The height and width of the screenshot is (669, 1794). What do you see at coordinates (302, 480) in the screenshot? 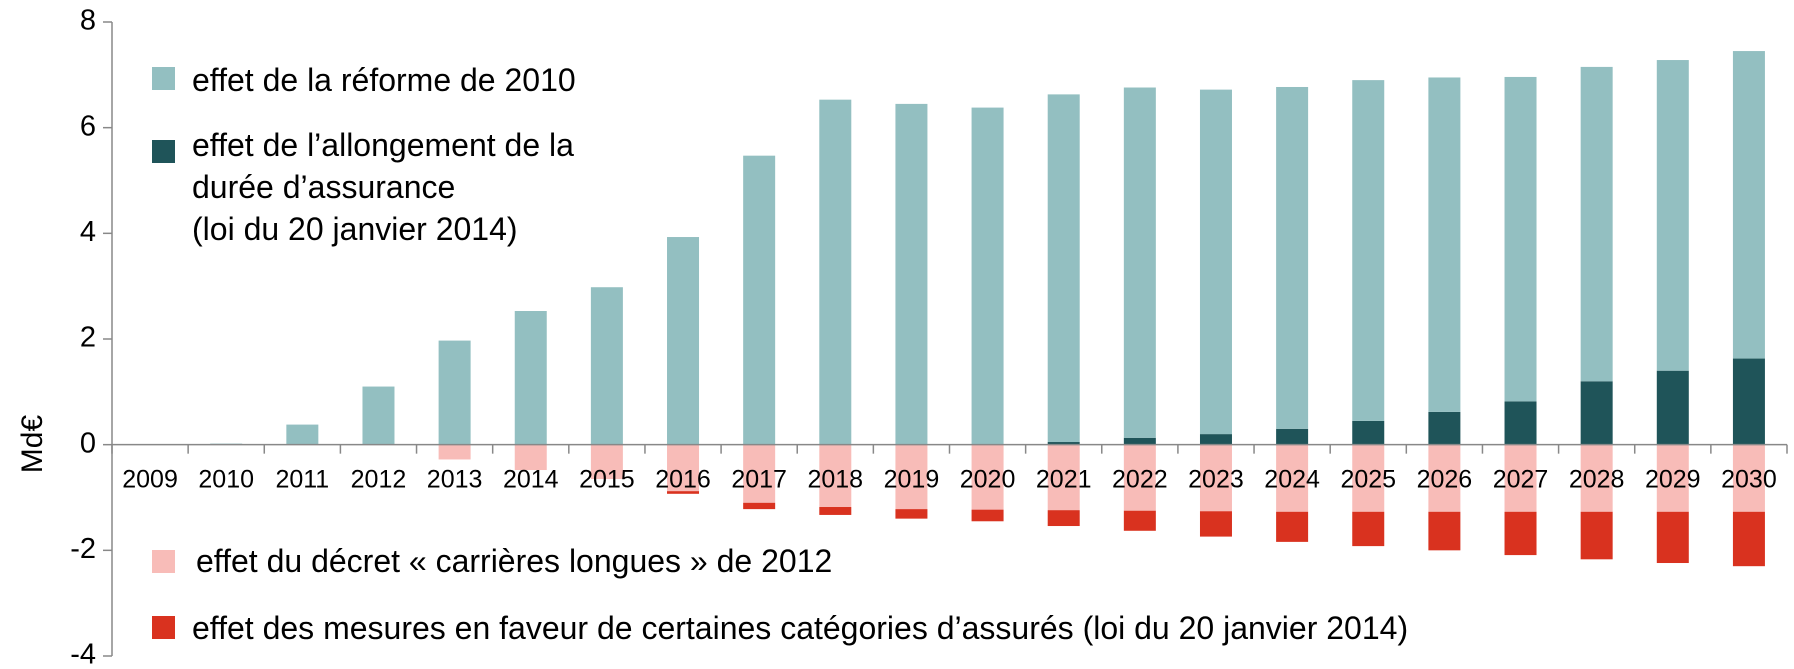
I see `x-tick-label: 2011` at bounding box center [302, 480].